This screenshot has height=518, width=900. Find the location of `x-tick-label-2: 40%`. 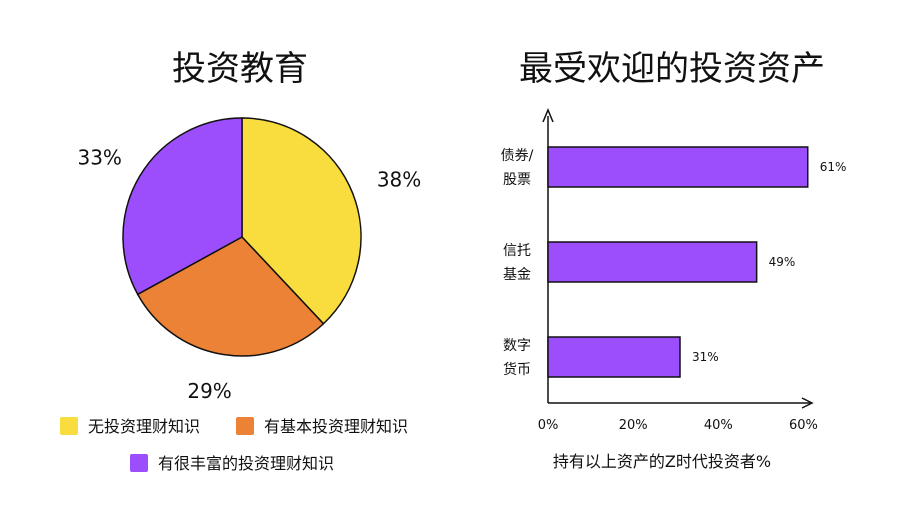

x-tick-label-2: 40% is located at coordinates (718, 425).